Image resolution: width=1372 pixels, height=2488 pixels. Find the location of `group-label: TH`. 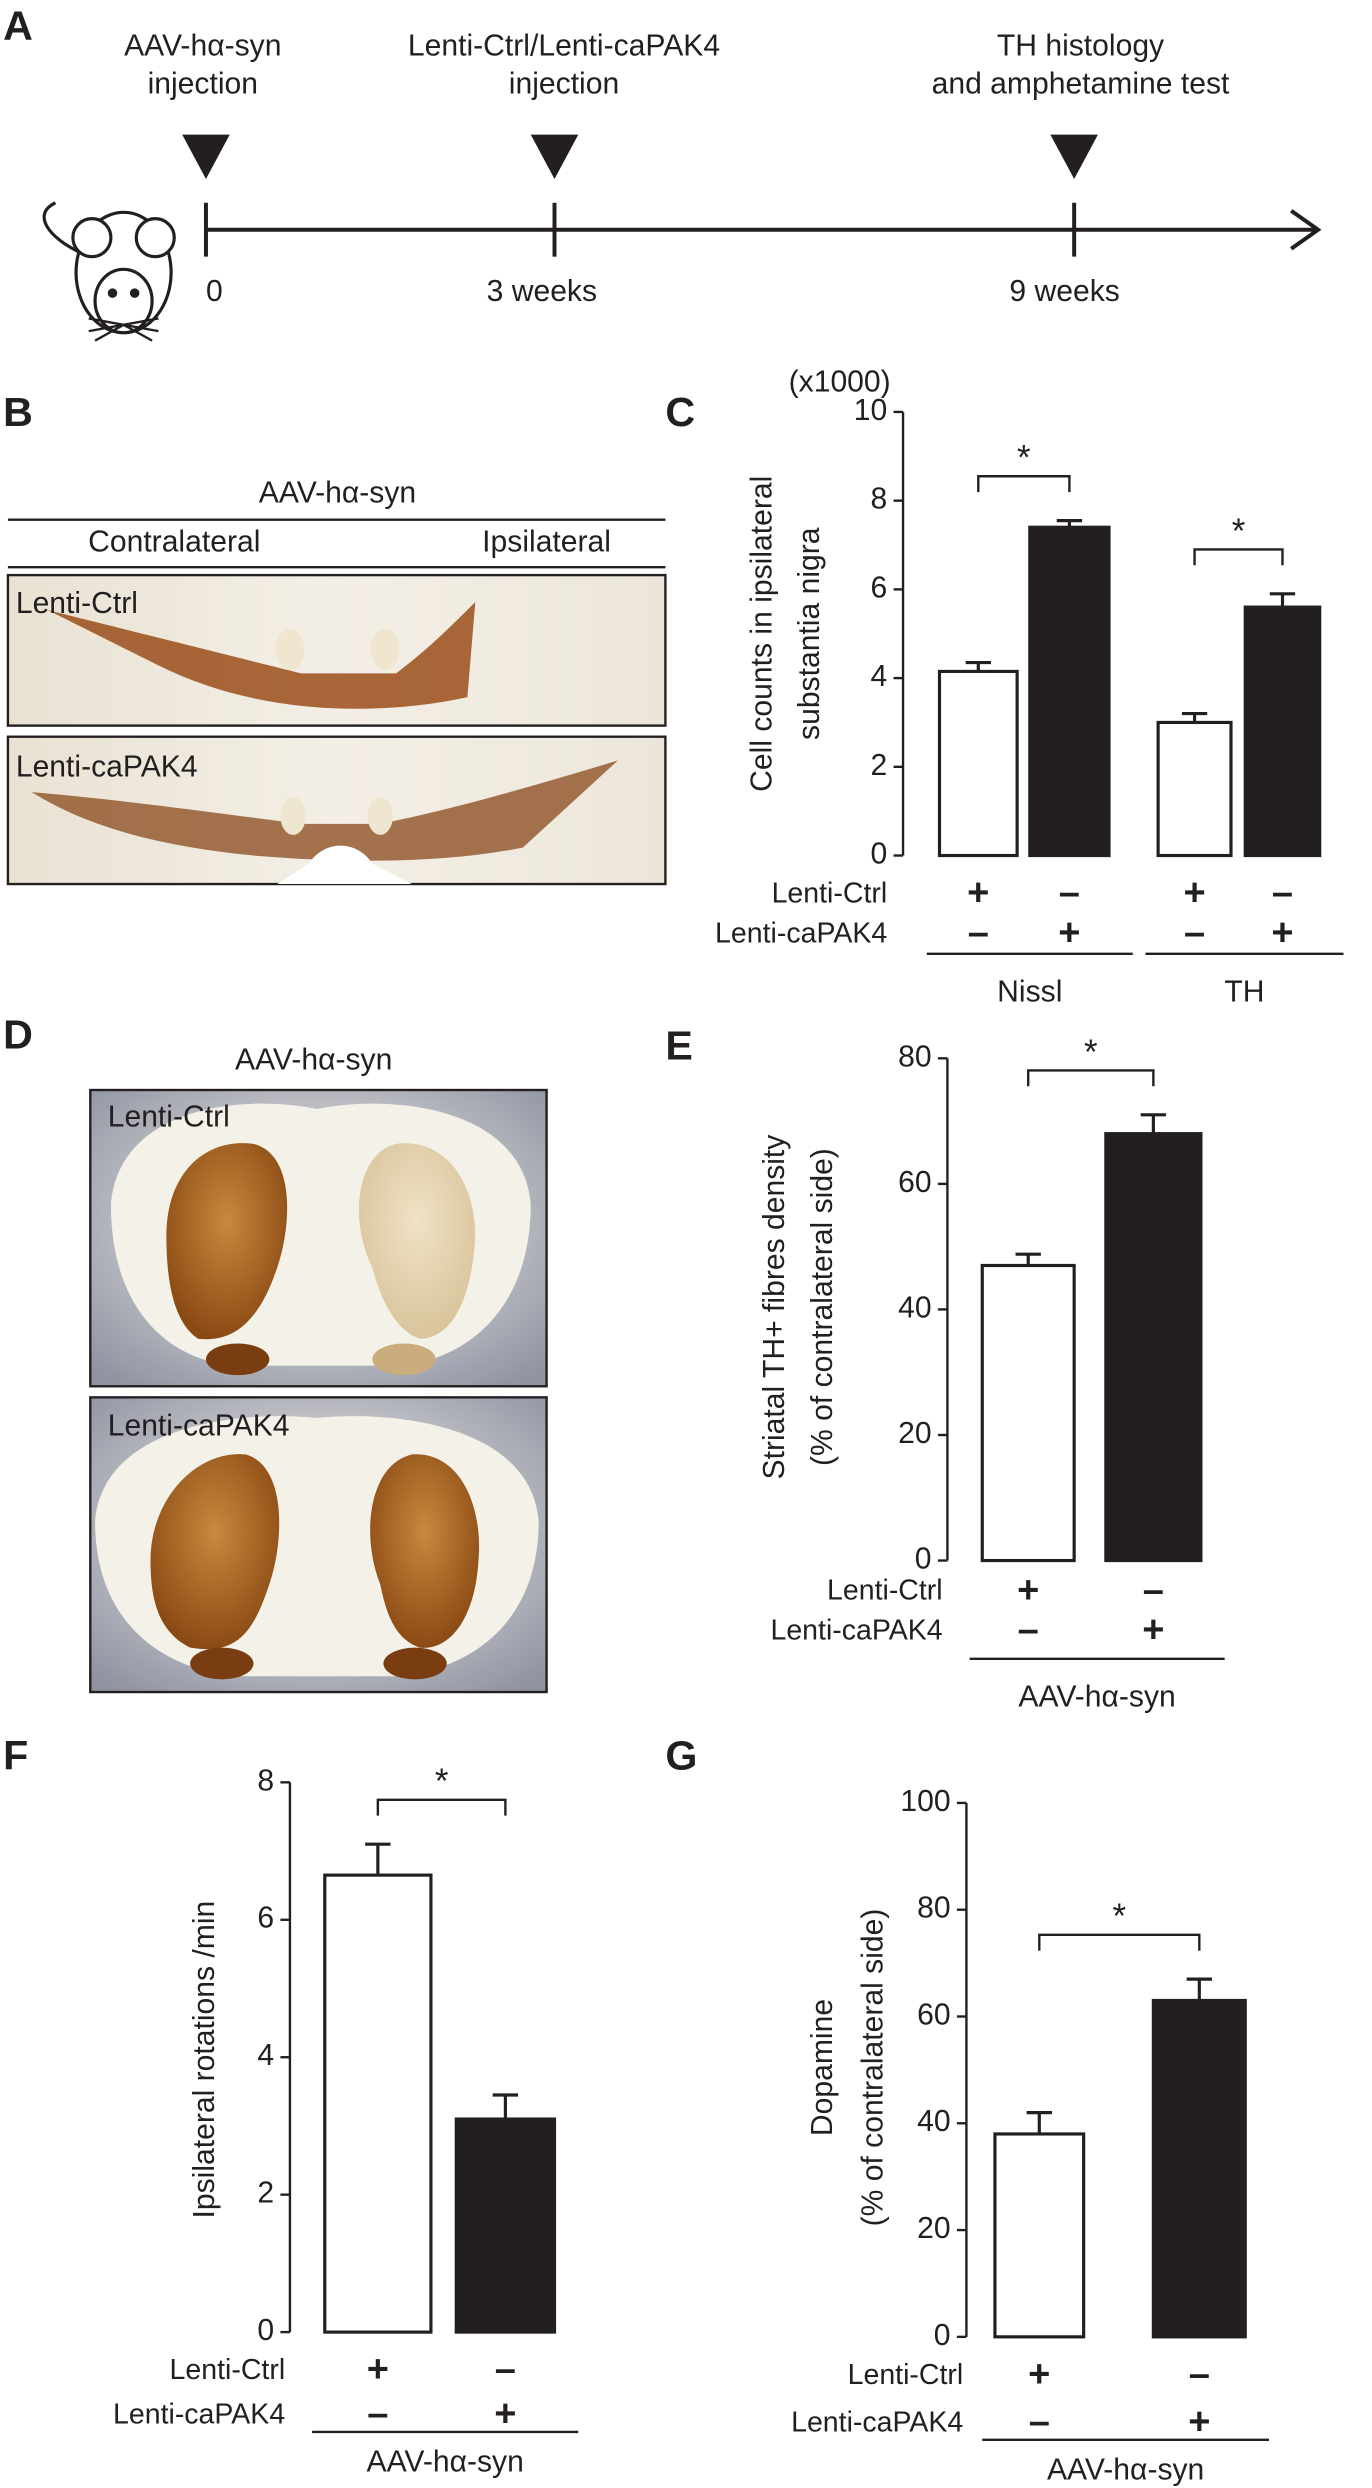

group-label: TH is located at coordinates (1244, 991).